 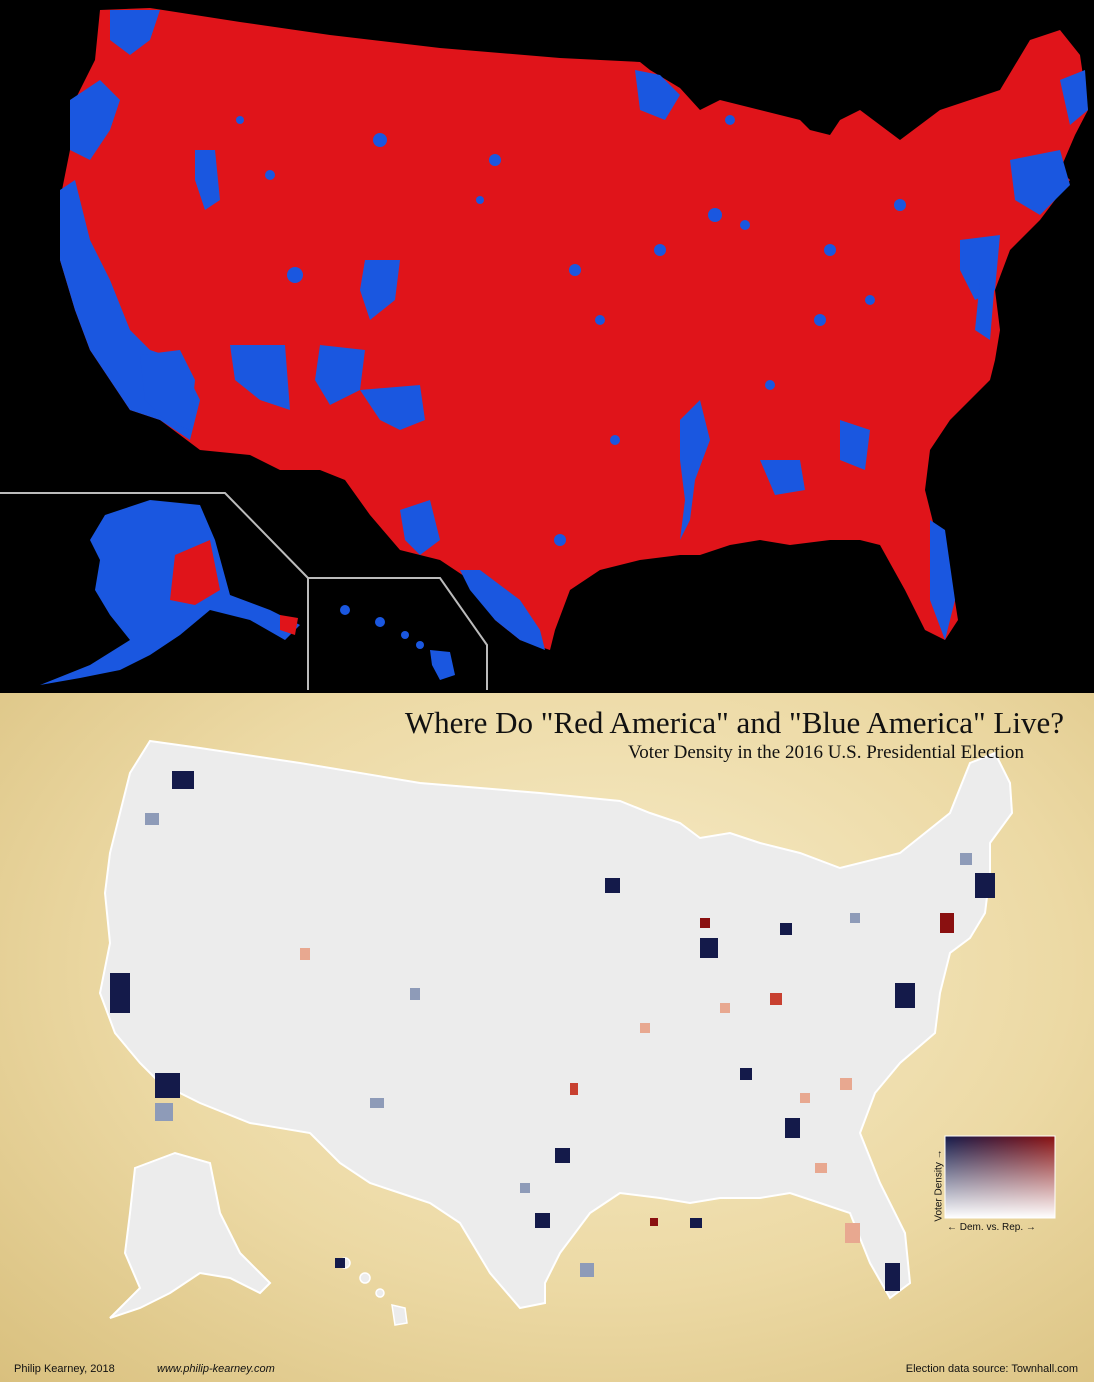 I want to click on legend-y-label: Voter Density →, so click(x=939, y=1185).